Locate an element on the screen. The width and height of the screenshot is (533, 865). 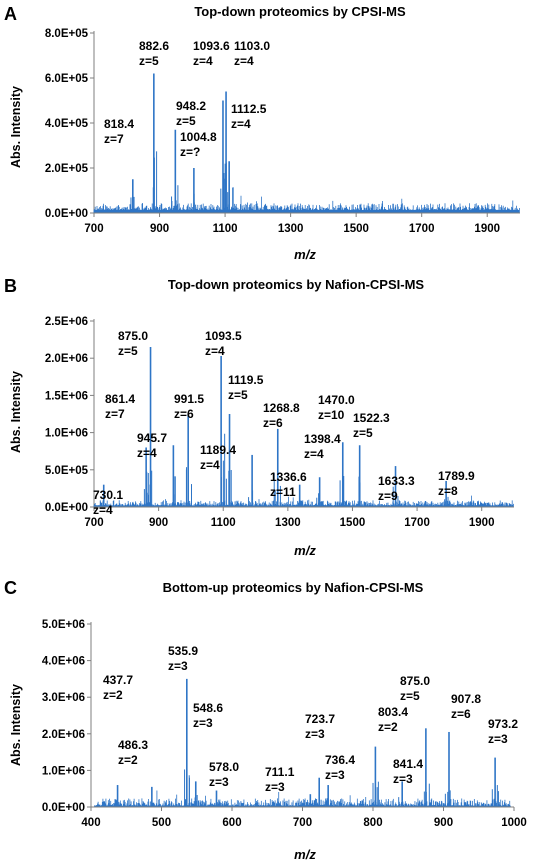
panel-b-annotation-charge: z=9 is located at coordinates (388, 496).